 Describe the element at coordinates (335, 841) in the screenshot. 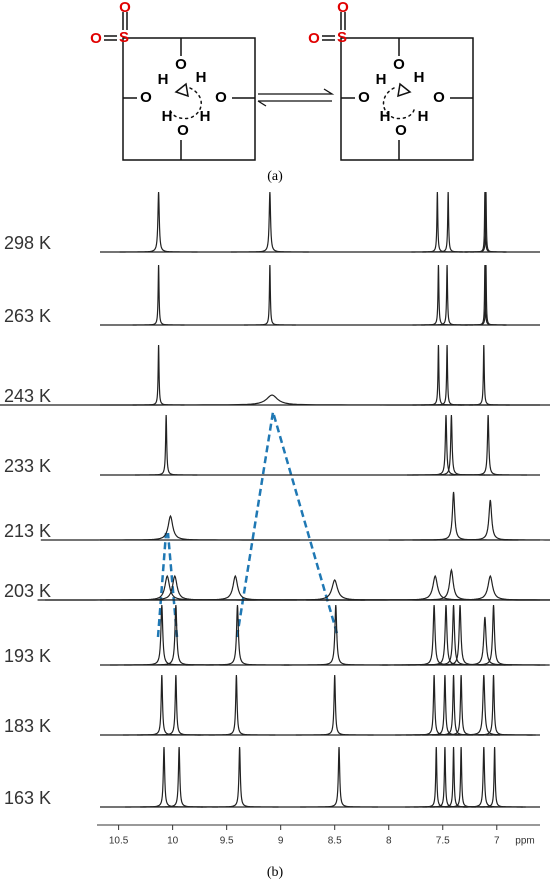

I see `x-tick-label: 8.5` at that location.